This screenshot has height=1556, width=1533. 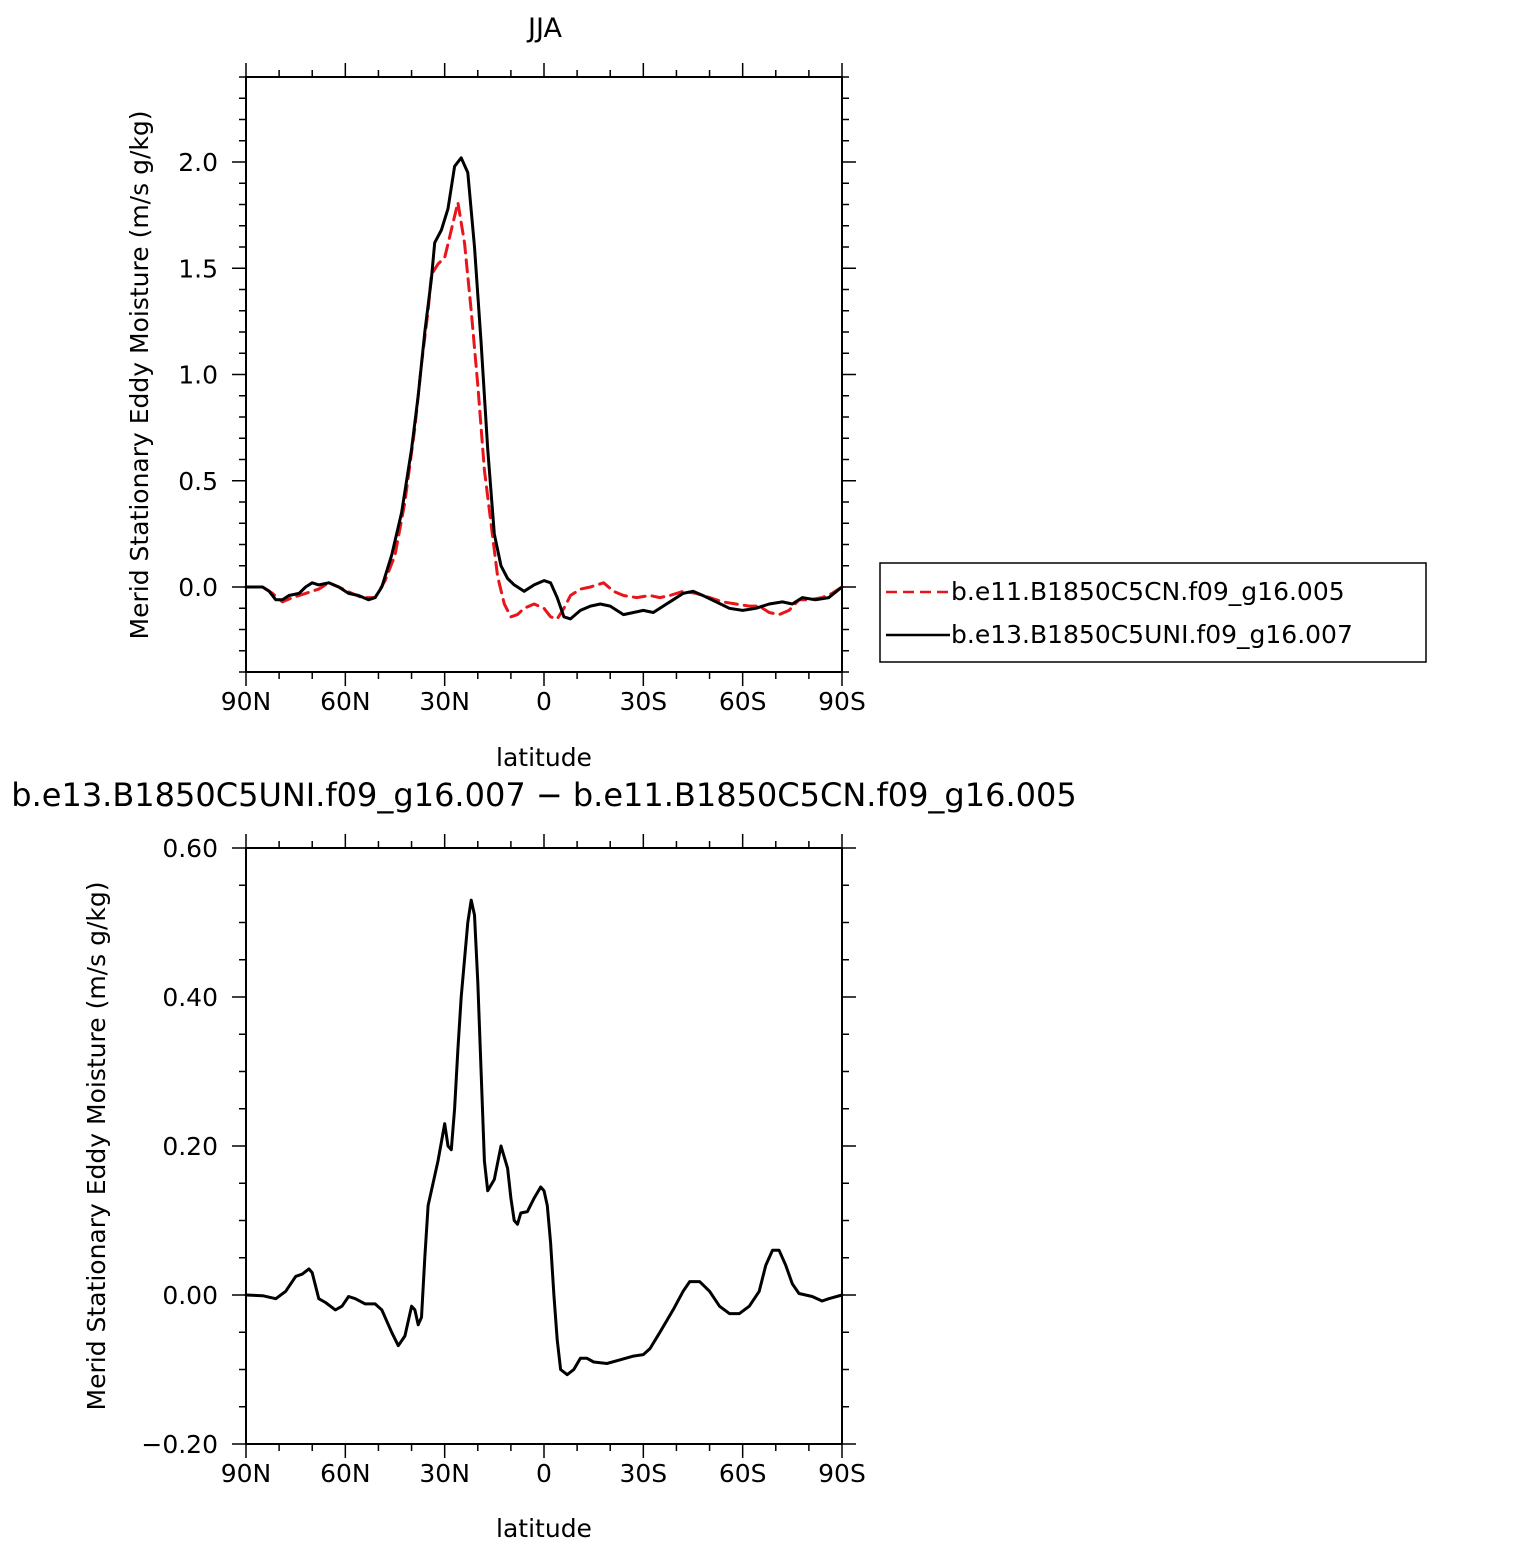 I want to click on chart-top-x-tick-labels: 90N 60N 30N 0 30S 60S 90S, so click(x=543, y=701).